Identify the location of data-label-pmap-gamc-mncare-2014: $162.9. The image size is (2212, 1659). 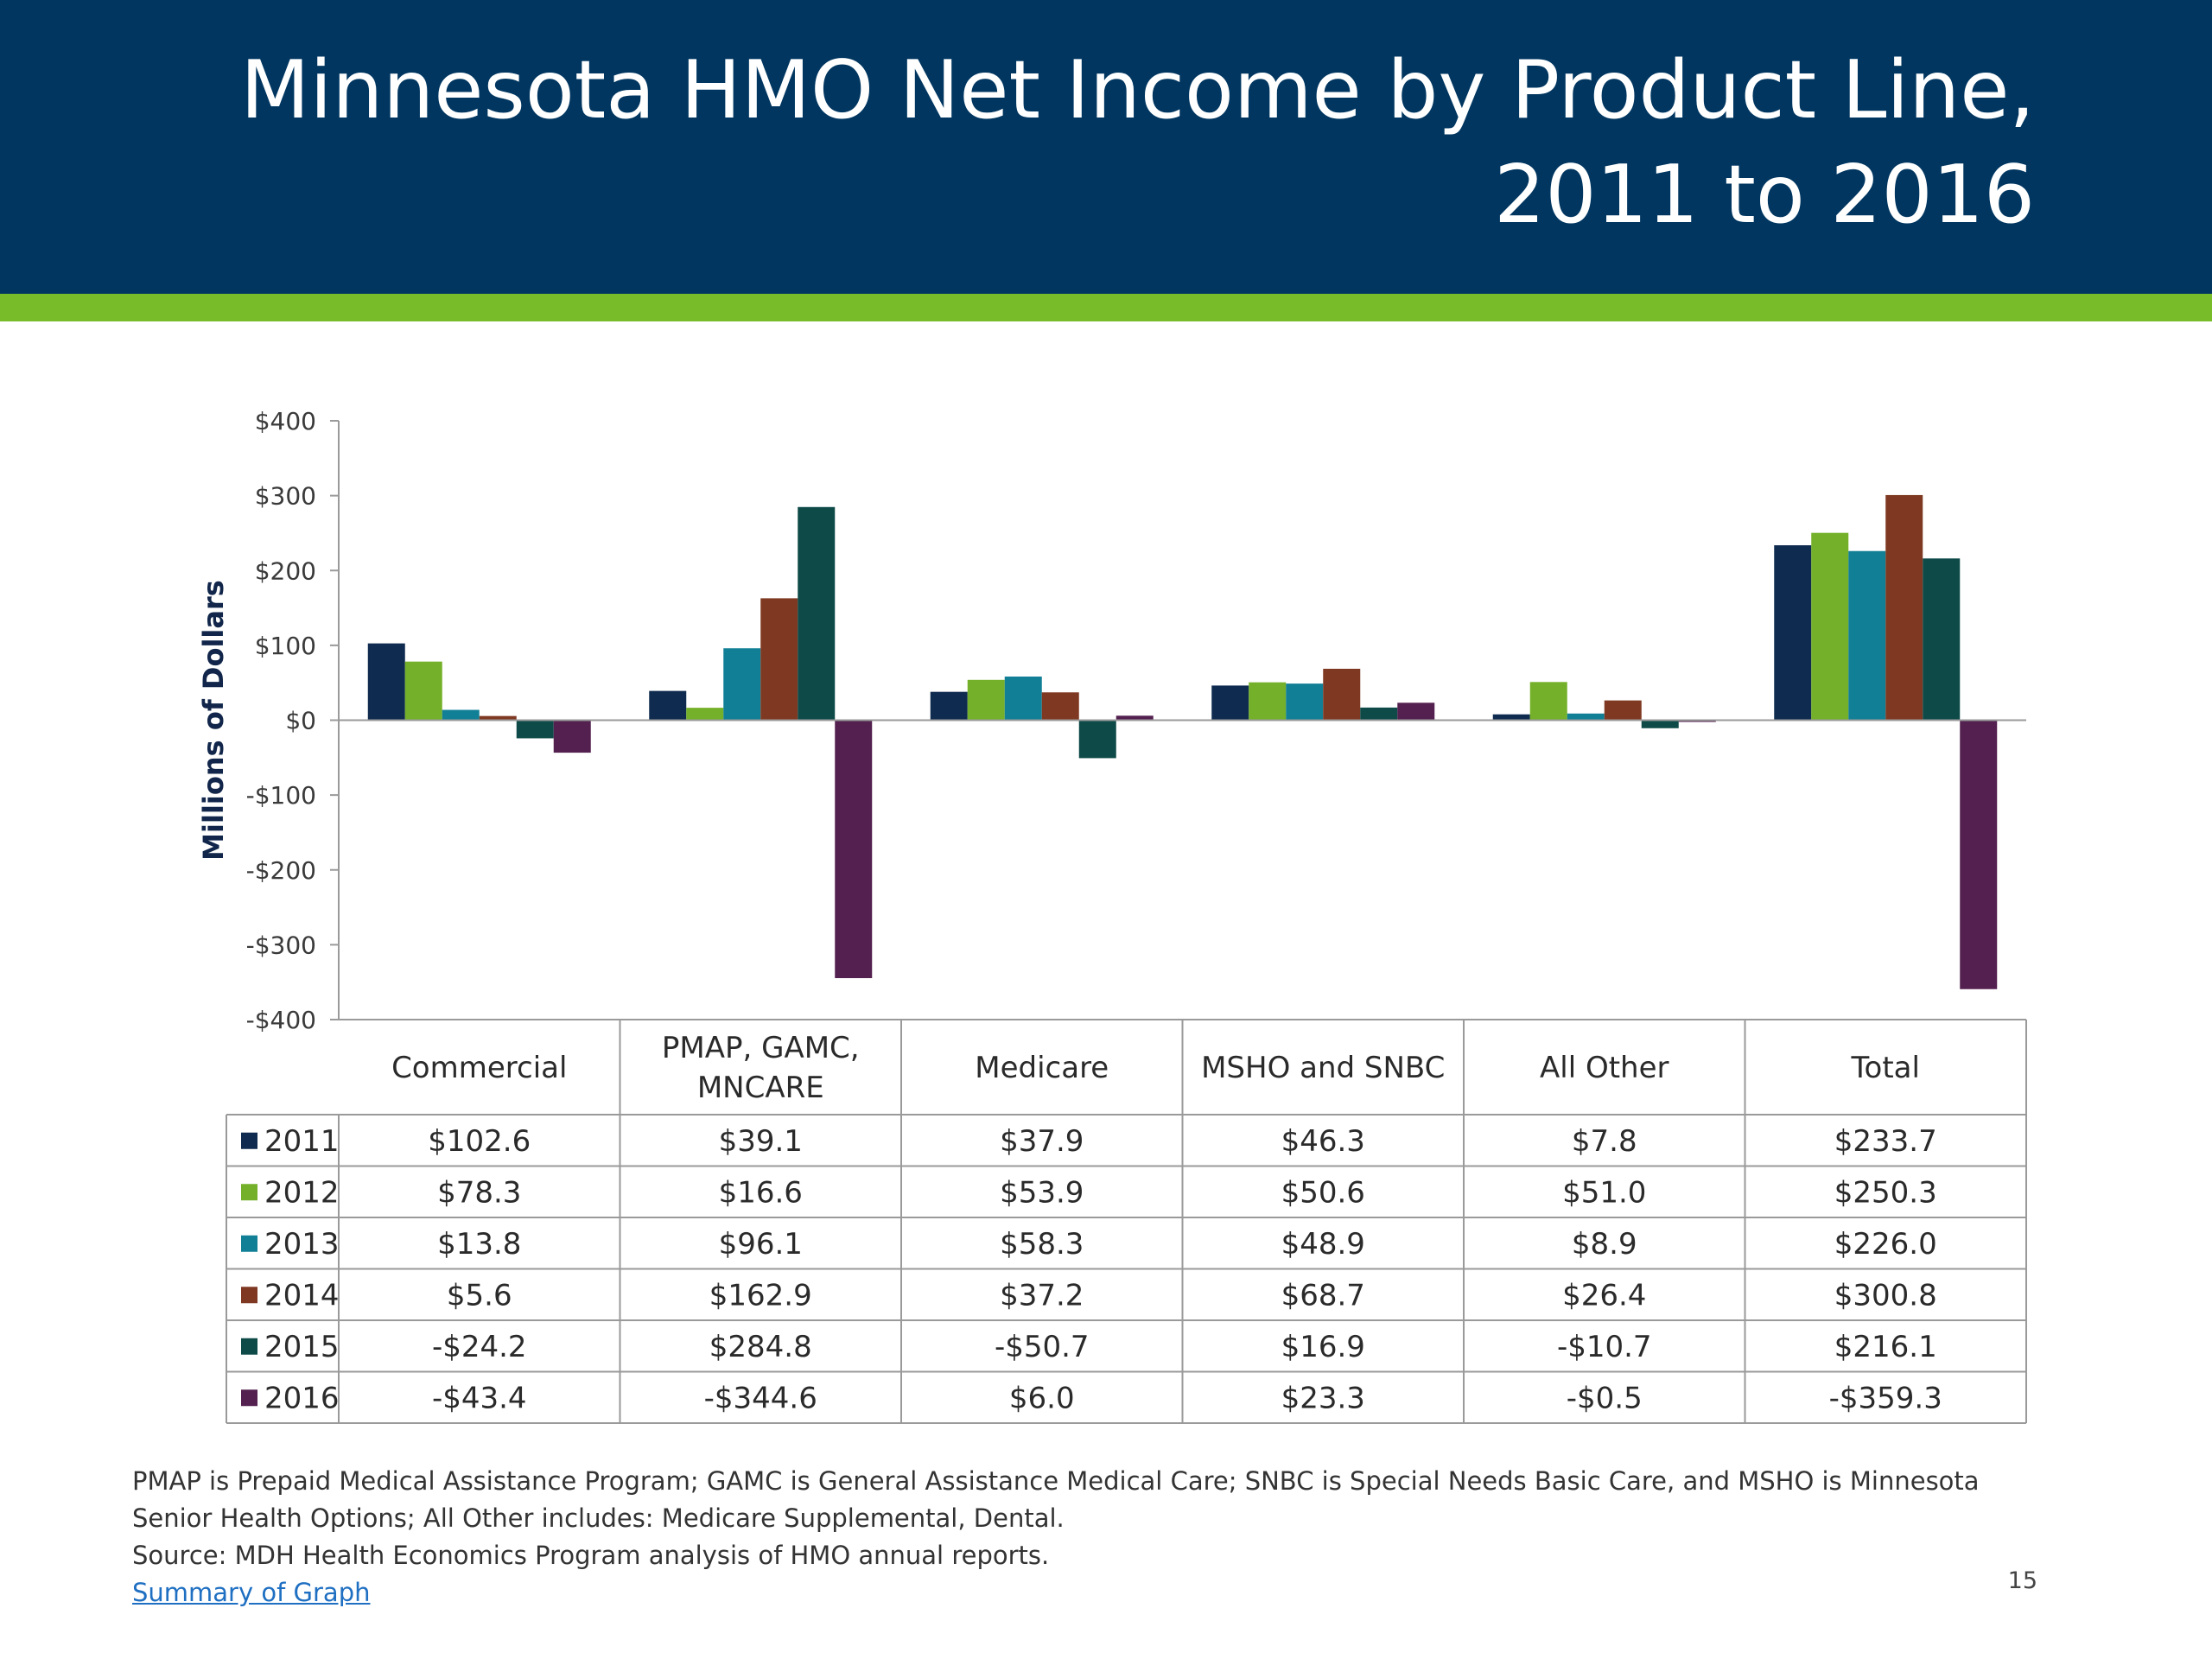
(760, 1295).